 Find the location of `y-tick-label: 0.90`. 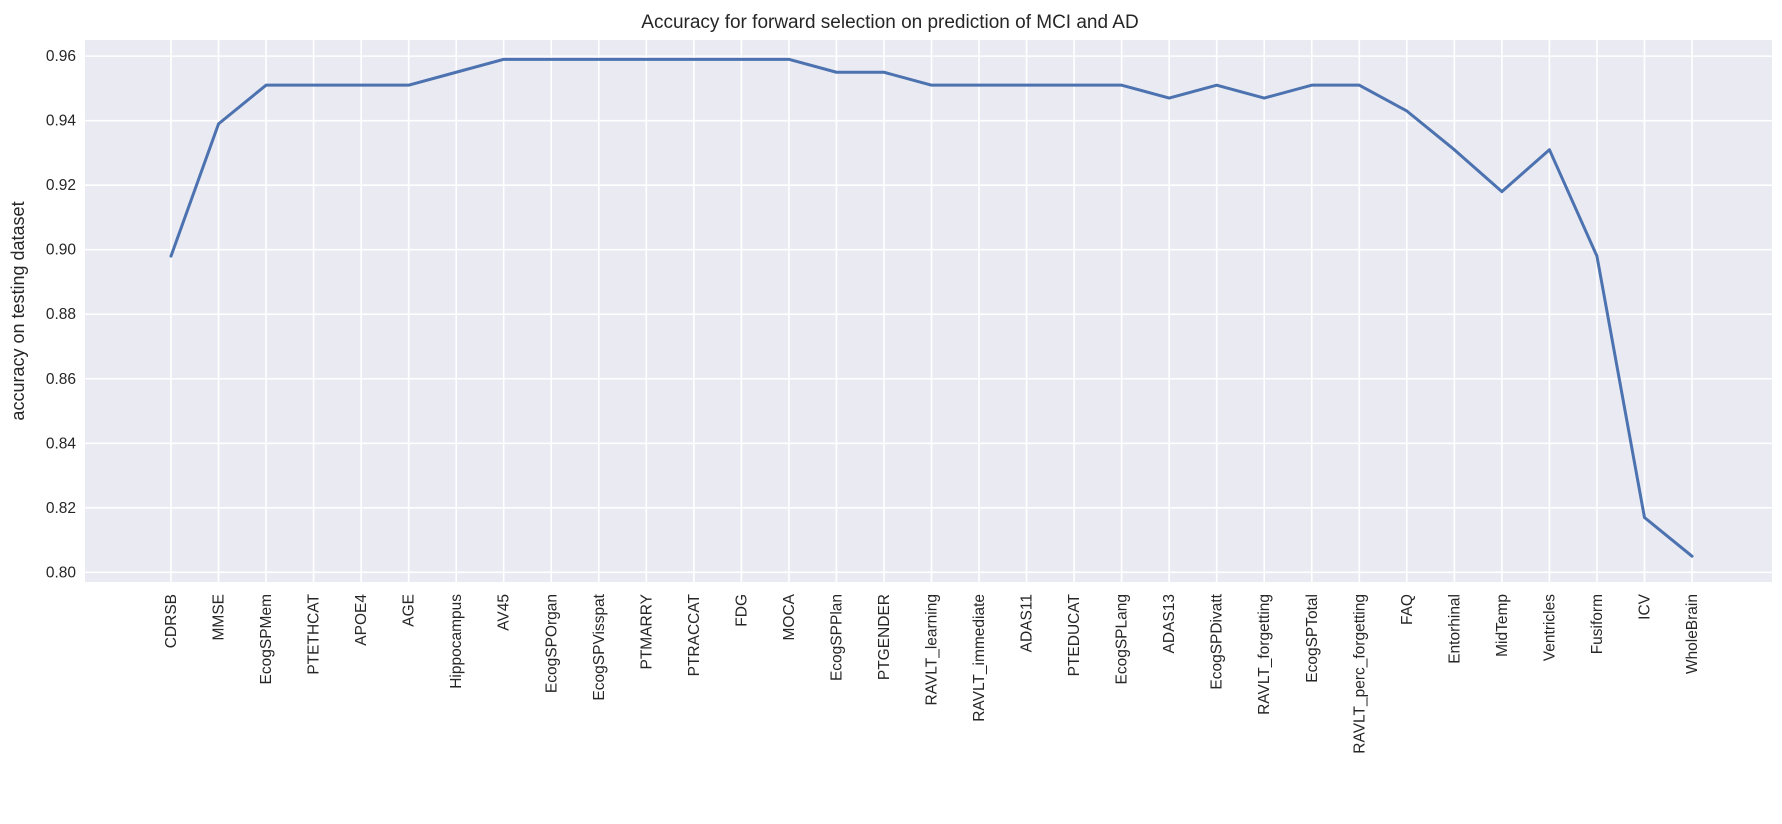

y-tick-label: 0.90 is located at coordinates (61, 250).